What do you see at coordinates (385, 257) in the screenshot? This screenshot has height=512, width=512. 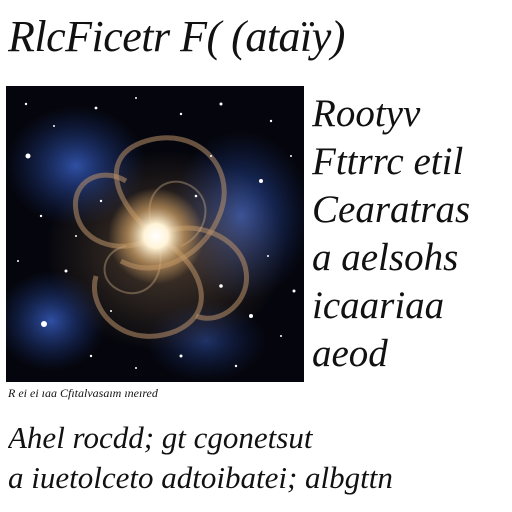 I see `side-text-line: a aelsohs` at bounding box center [385, 257].